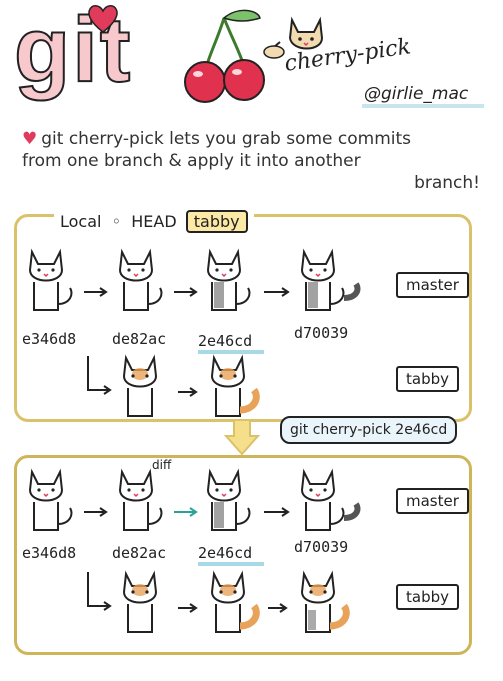 Image resolution: width=503 pixels, height=681 pixels. What do you see at coordinates (423, 106) in the screenshot?
I see `handle-underline` at bounding box center [423, 106].